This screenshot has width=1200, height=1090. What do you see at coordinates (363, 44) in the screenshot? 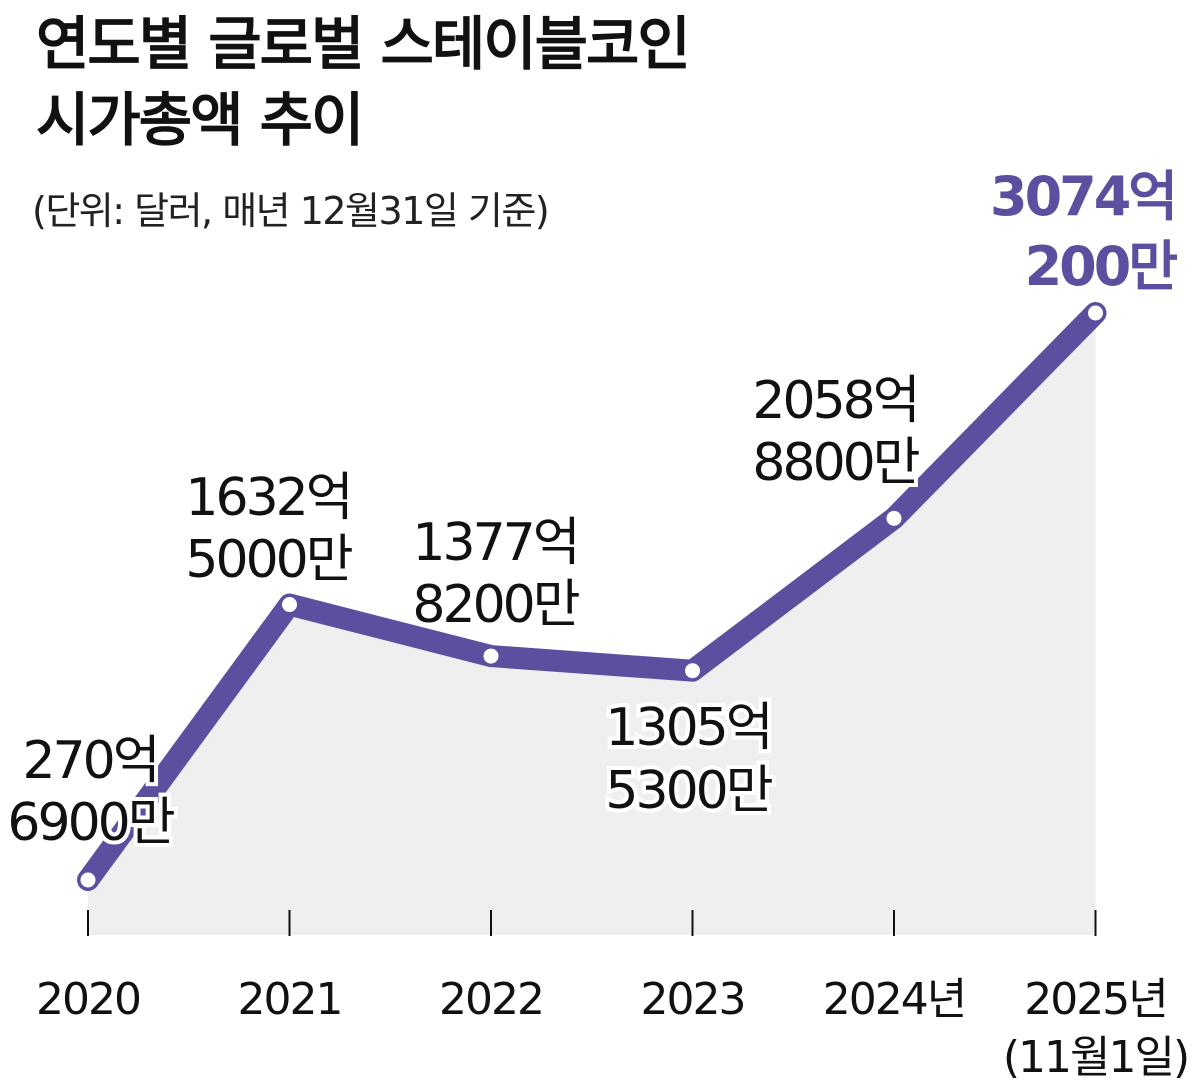
I see `chart-title-line-1: 연도별 글로벌 스테이블코인` at bounding box center [363, 44].